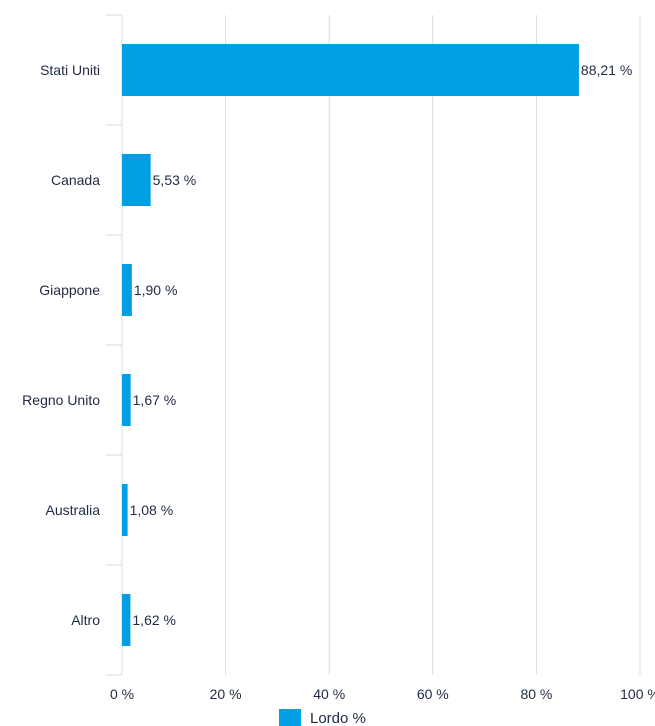  What do you see at coordinates (175, 180) in the screenshot?
I see `data-label: 5,53 %` at bounding box center [175, 180].